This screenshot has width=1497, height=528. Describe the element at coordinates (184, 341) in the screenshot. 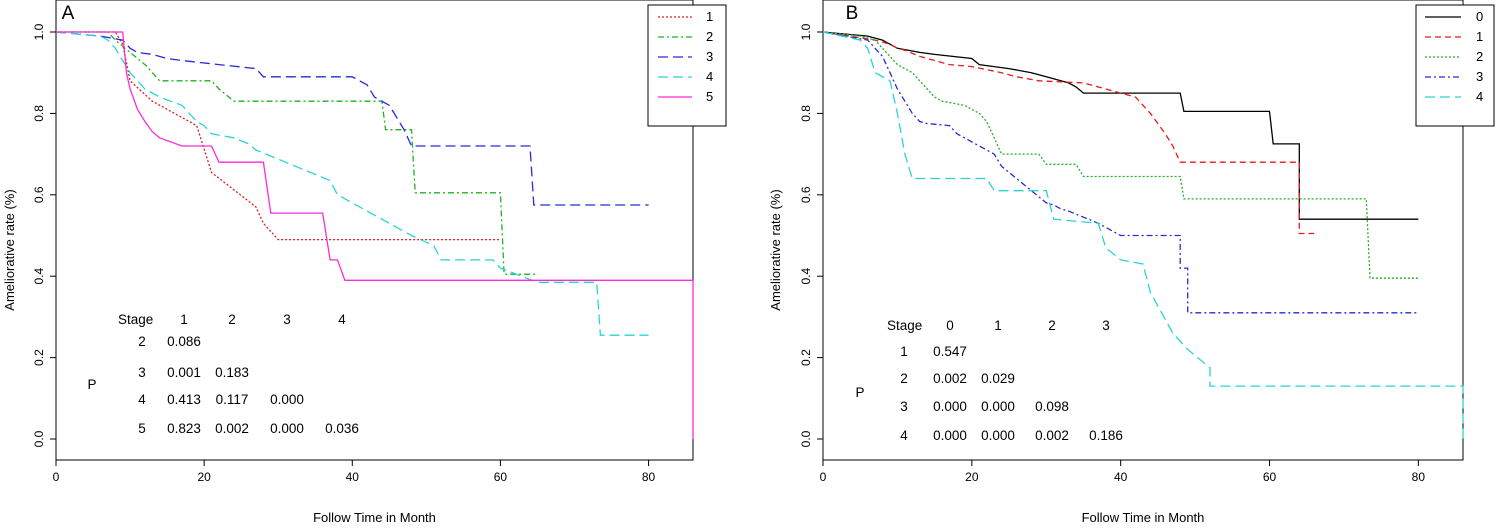

I see `pvalue-cell: 0.086` at that location.